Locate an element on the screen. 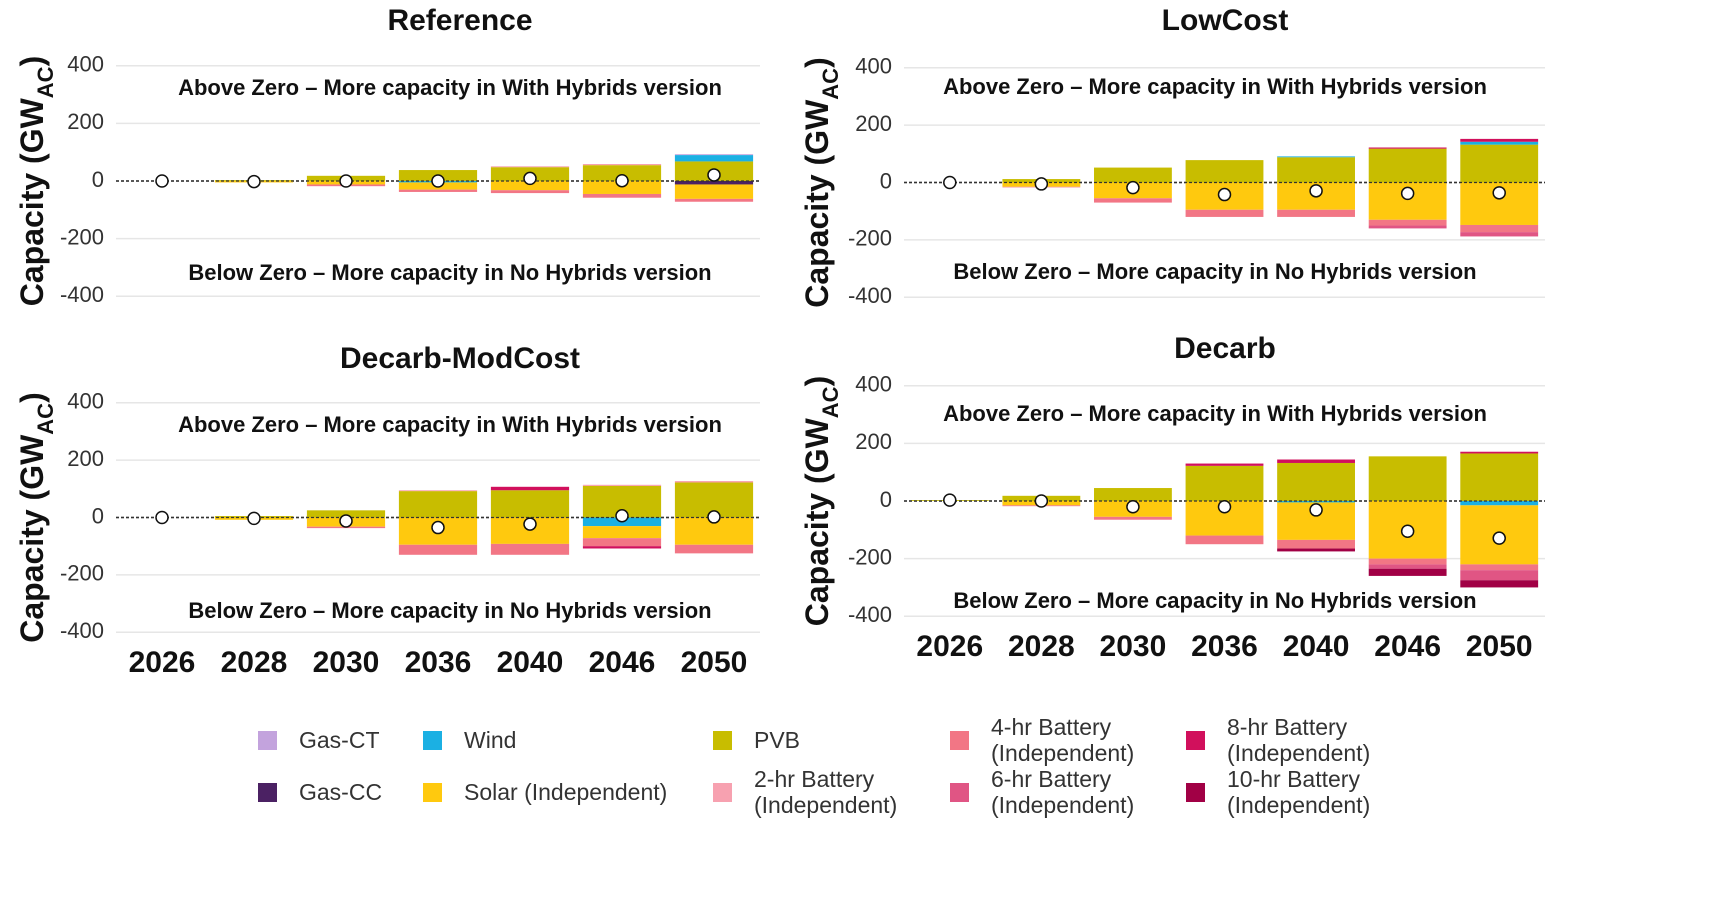  legend-label: Gas-CC is located at coordinates (341, 792).